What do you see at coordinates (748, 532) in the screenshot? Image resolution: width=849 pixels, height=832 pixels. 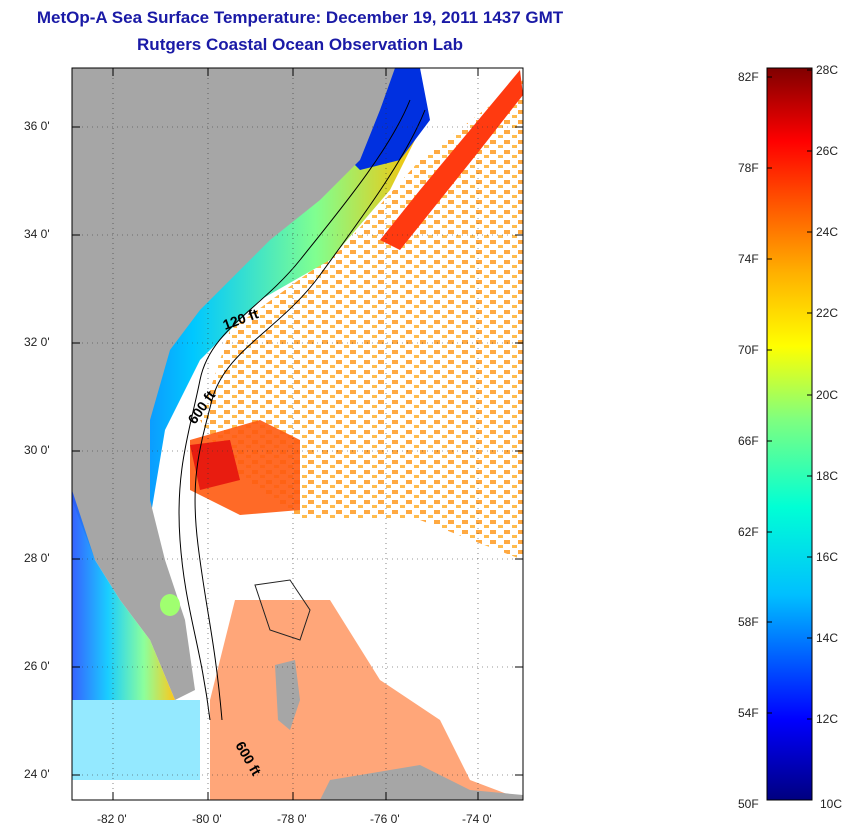 I see `colorbar-f-62: 62F` at bounding box center [748, 532].